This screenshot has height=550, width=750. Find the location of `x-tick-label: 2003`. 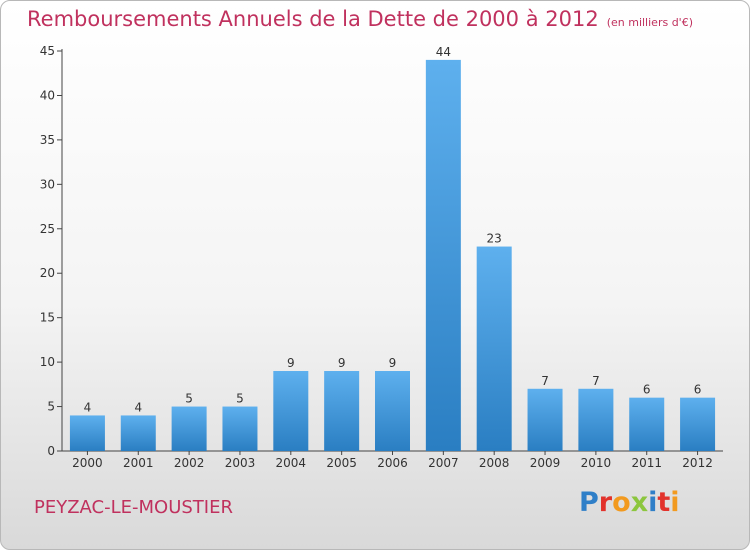

x-tick-label: 2003 is located at coordinates (240, 463).